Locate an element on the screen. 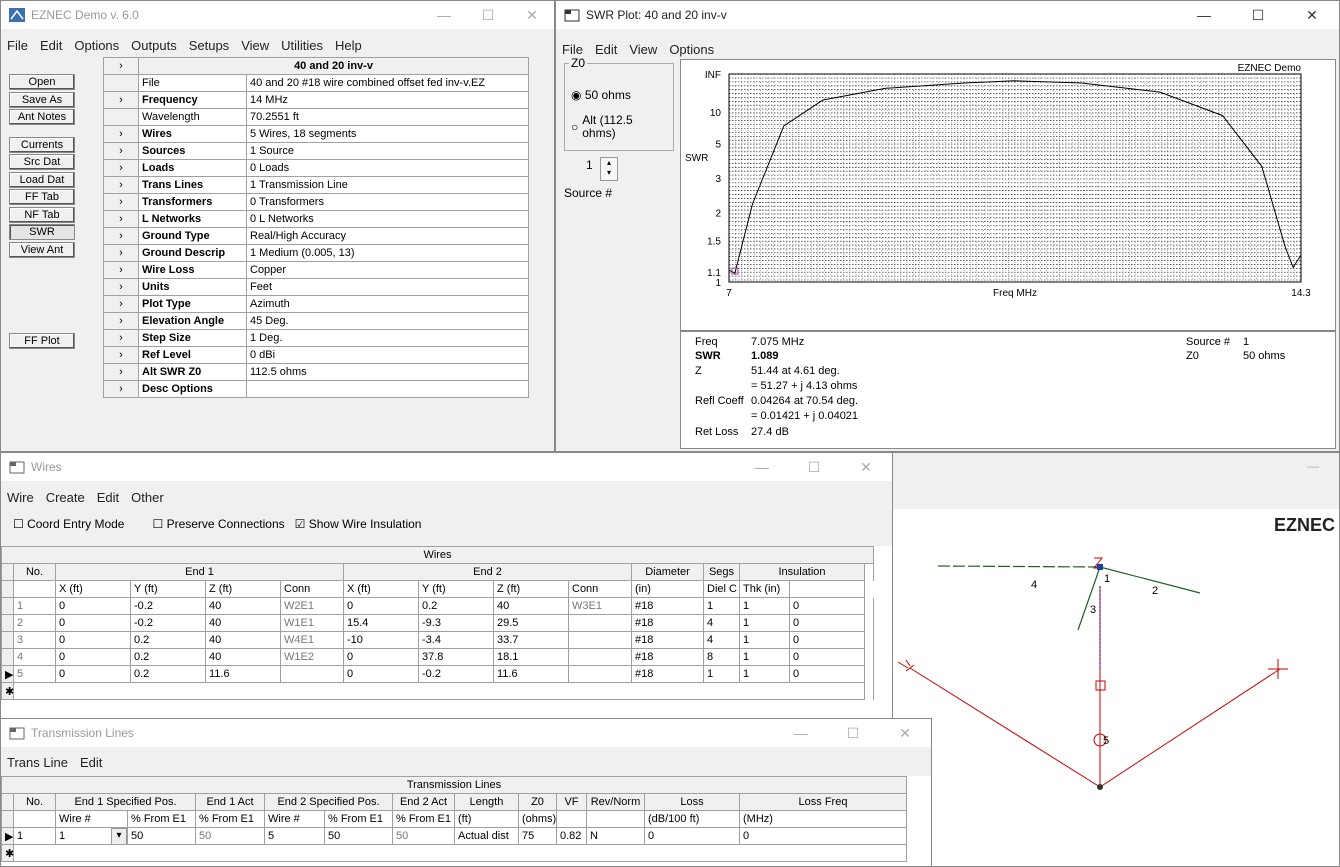 The image size is (1340, 867). tlines-close-button: ✕ is located at coordinates (905, 732).